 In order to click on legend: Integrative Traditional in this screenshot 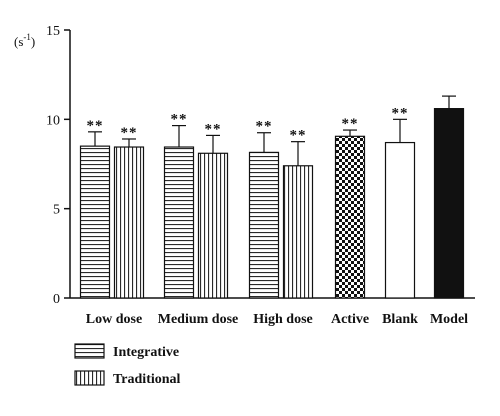, I will do `click(127, 365)`.